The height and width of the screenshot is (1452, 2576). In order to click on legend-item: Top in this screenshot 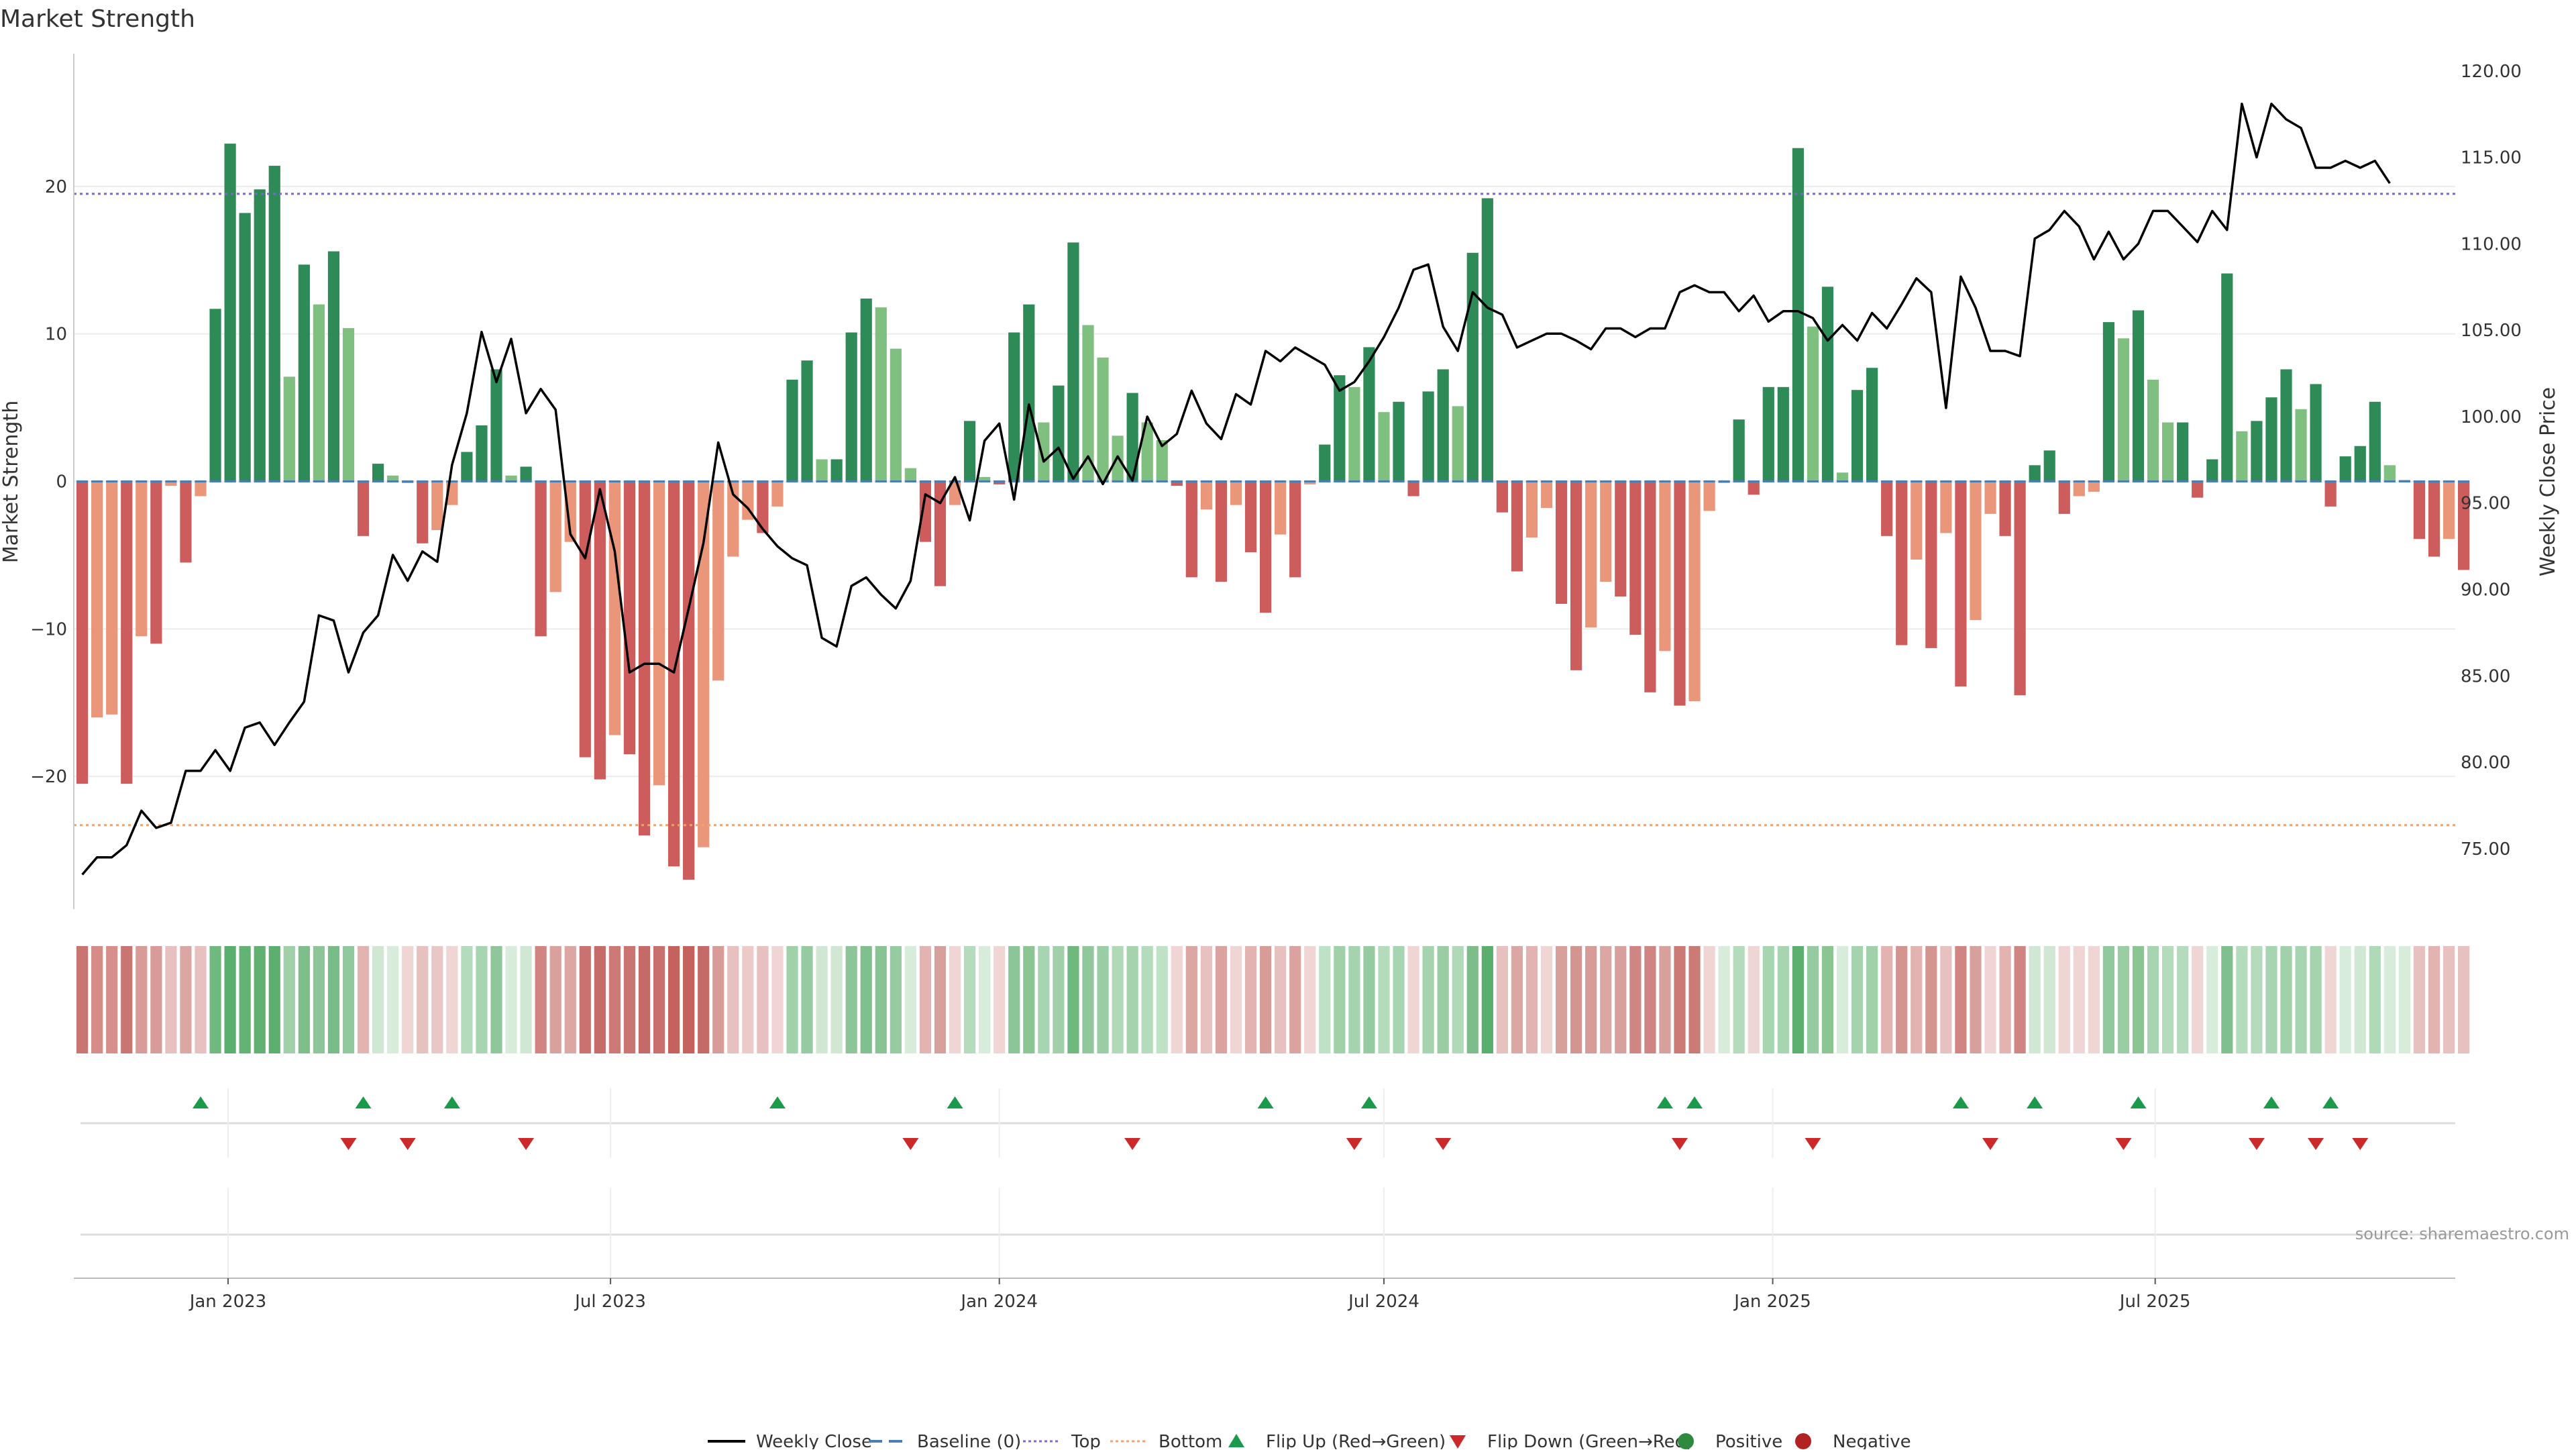, I will do `click(1062, 1442)`.